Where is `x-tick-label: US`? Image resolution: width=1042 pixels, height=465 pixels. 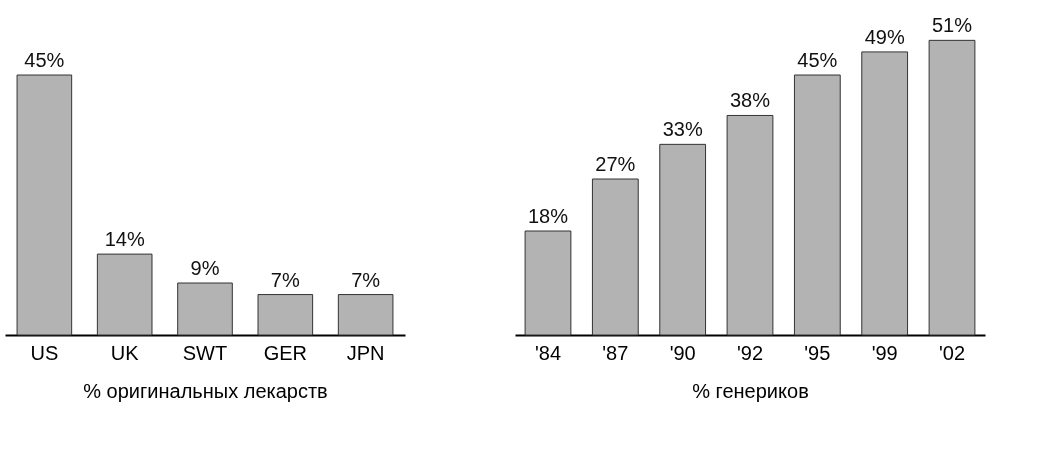 x-tick-label: US is located at coordinates (44, 352).